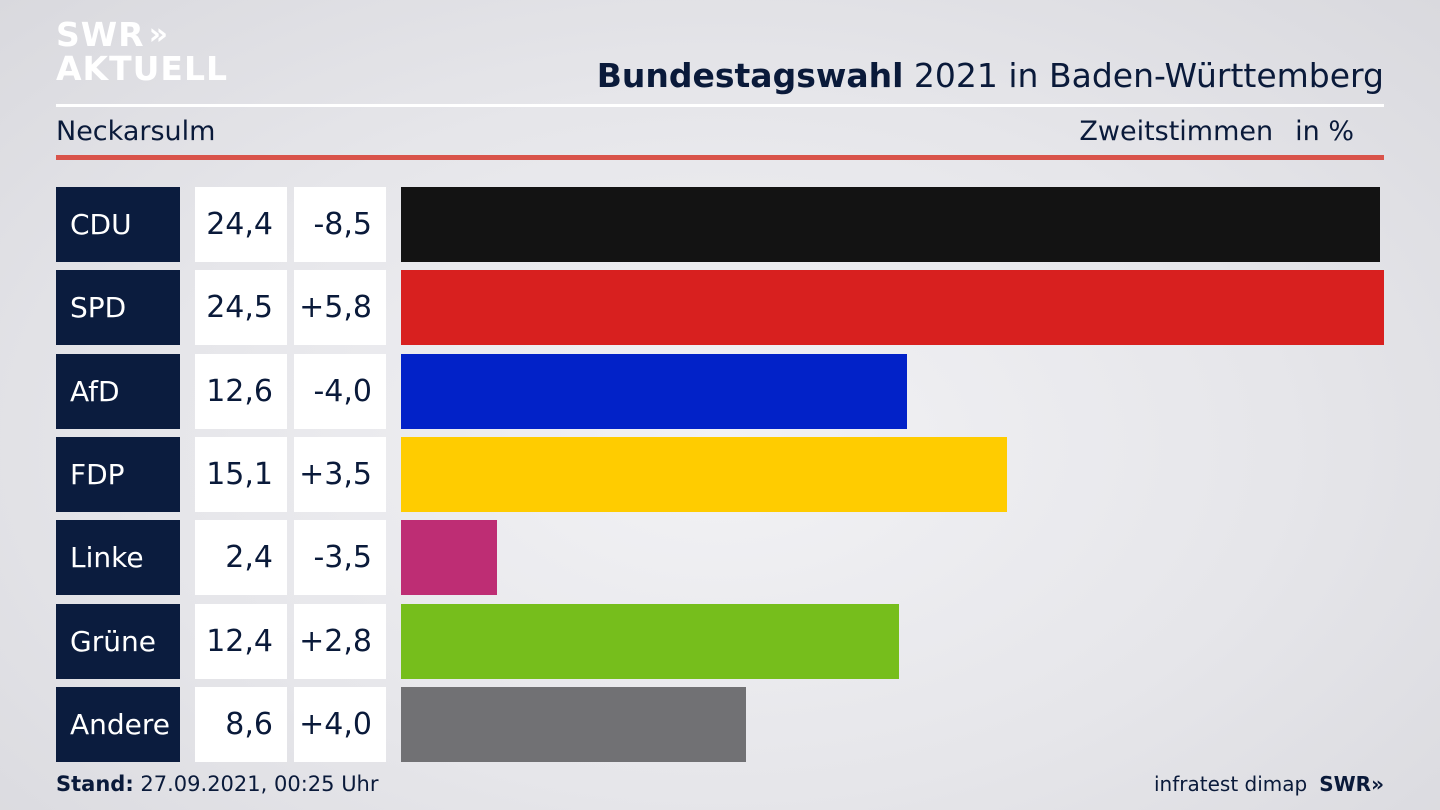 This screenshot has width=1440, height=810. I want to click on diff-value: +3,5, so click(340, 474).